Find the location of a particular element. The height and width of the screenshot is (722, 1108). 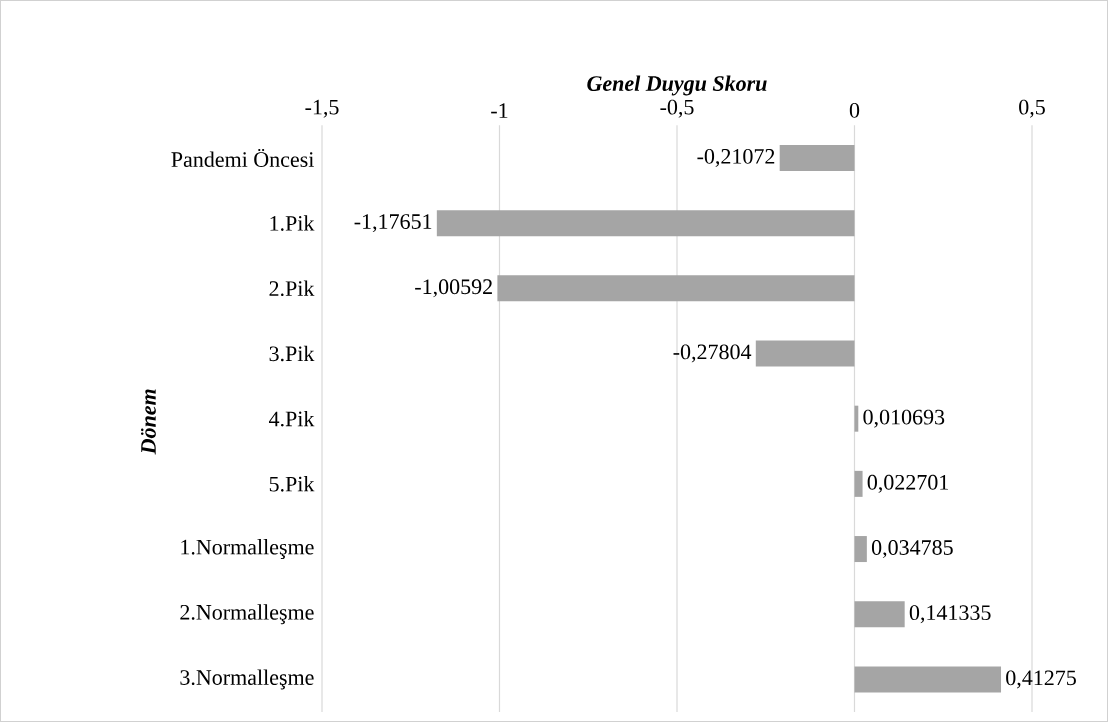

data-label: -0,27804 is located at coordinates (712, 353).